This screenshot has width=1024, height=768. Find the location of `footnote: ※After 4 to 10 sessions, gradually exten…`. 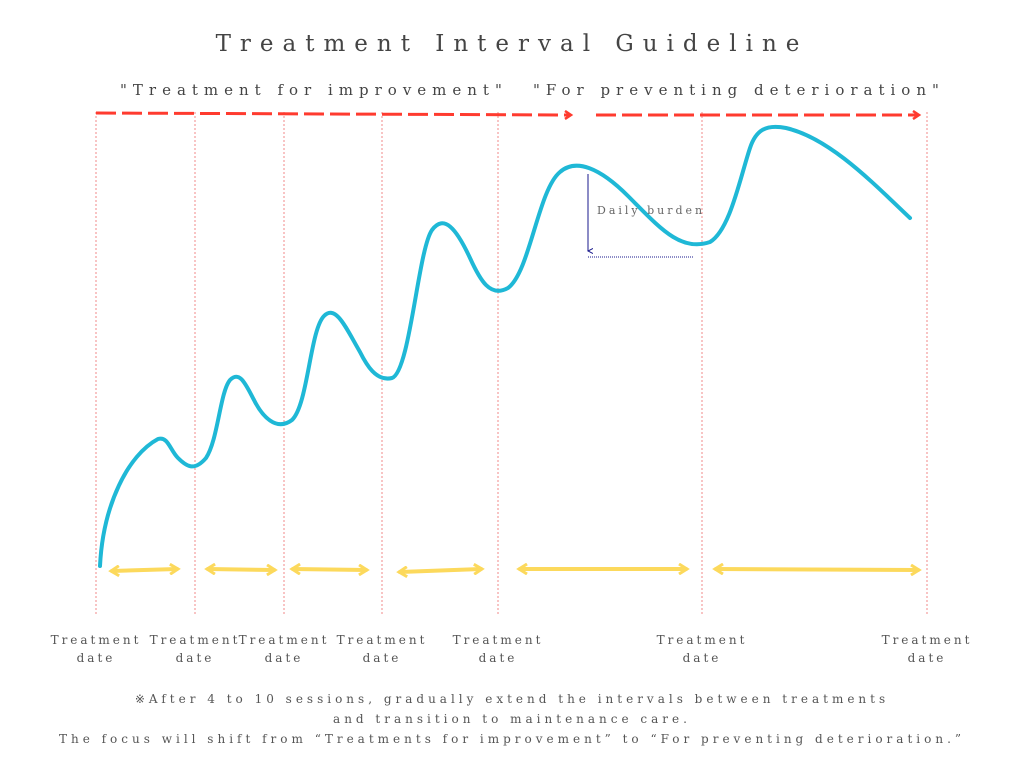

footnote: ※After 4 to 10 sessions, gradually exten… is located at coordinates (512, 719).